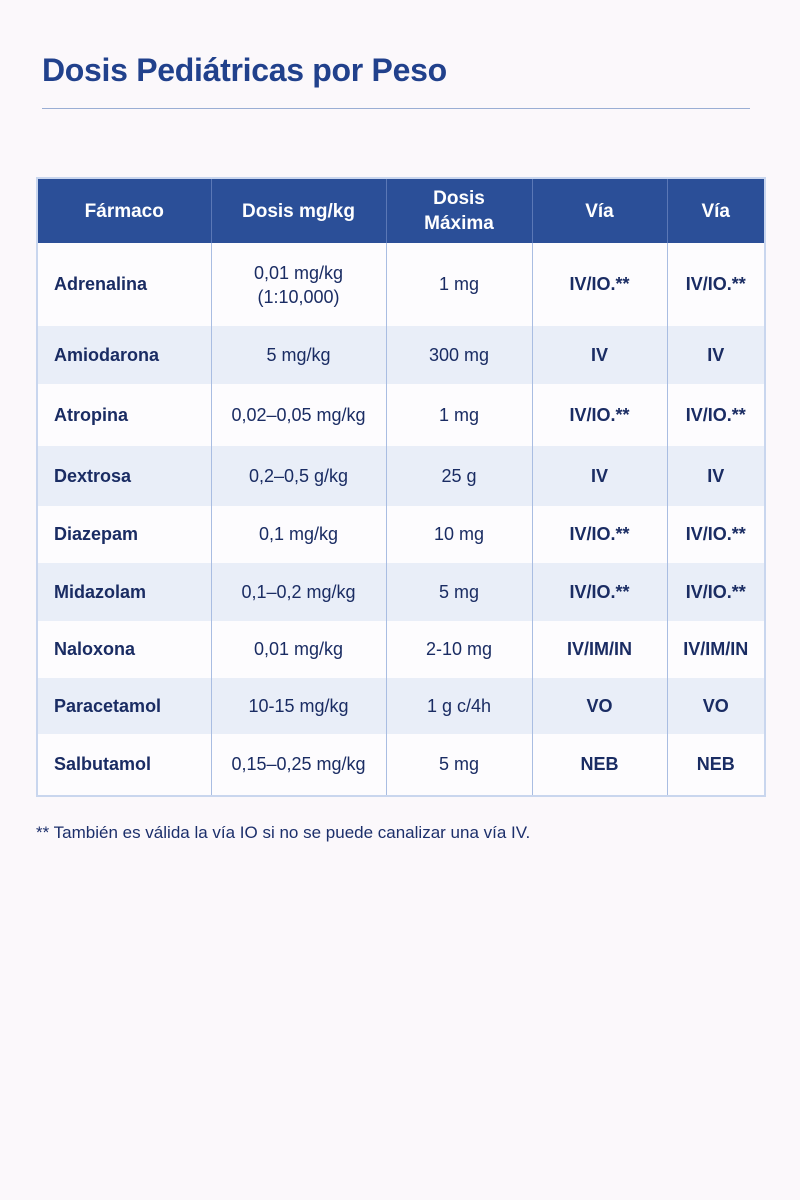 The image size is (800, 1200). I want to click on column-header: Dosis Máxima, so click(458, 210).